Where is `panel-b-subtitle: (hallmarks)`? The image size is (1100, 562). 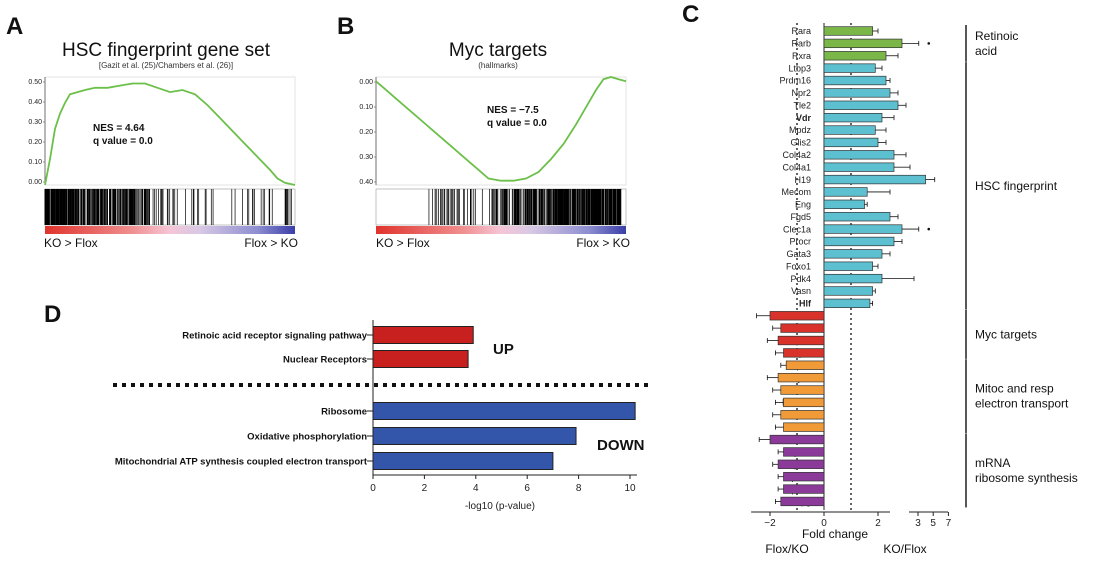 panel-b-subtitle: (hallmarks) is located at coordinates (498, 65).